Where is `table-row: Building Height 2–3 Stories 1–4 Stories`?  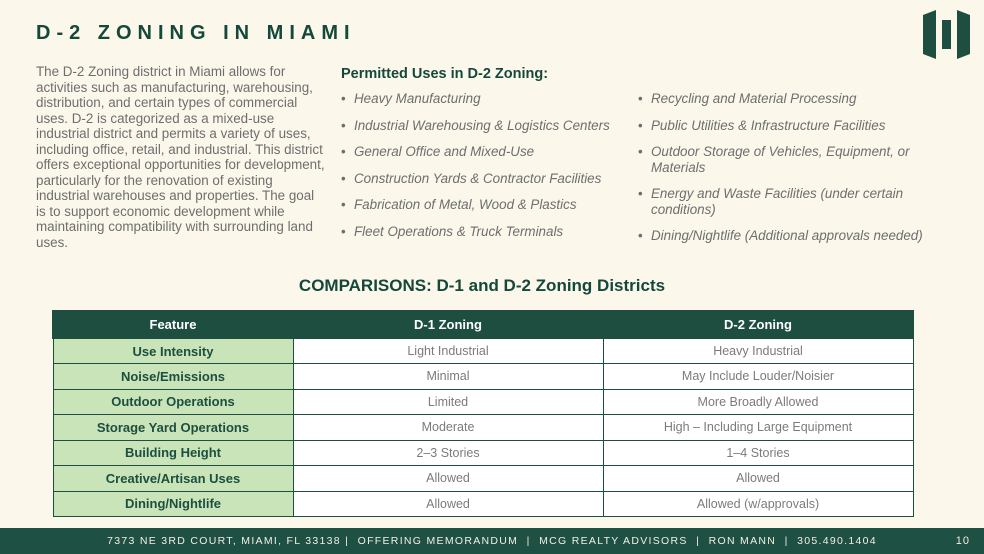 table-row: Building Height 2–3 Stories 1–4 Stories is located at coordinates (483, 452).